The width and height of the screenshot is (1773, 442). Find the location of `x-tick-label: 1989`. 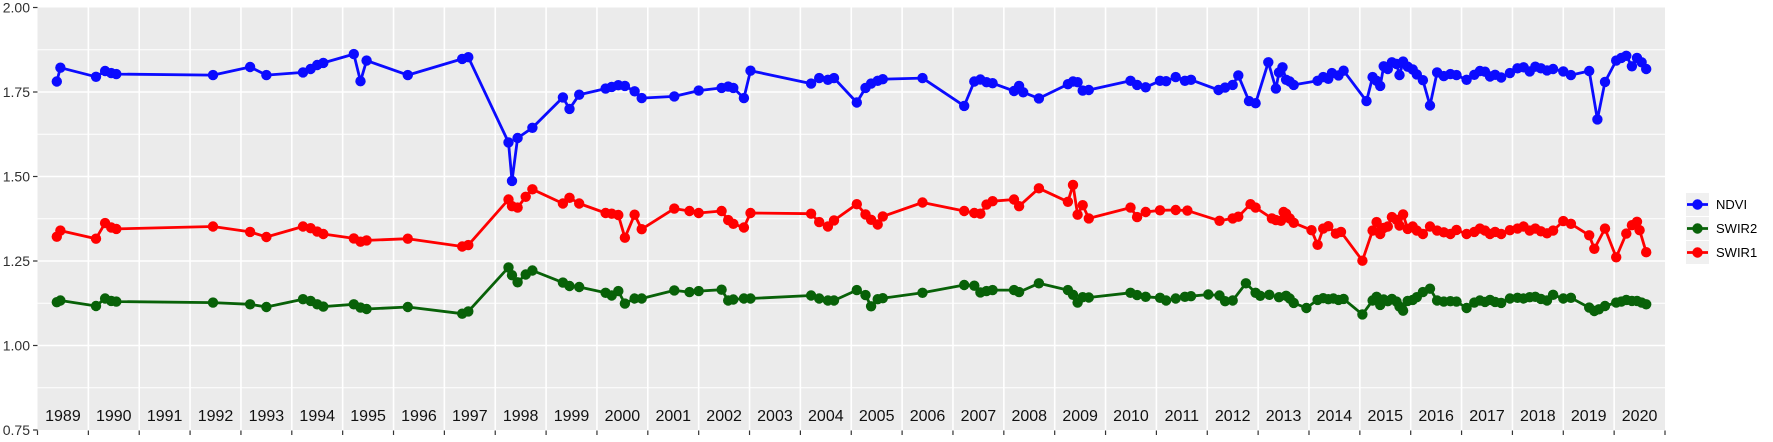

x-tick-label: 1989 is located at coordinates (63, 416).